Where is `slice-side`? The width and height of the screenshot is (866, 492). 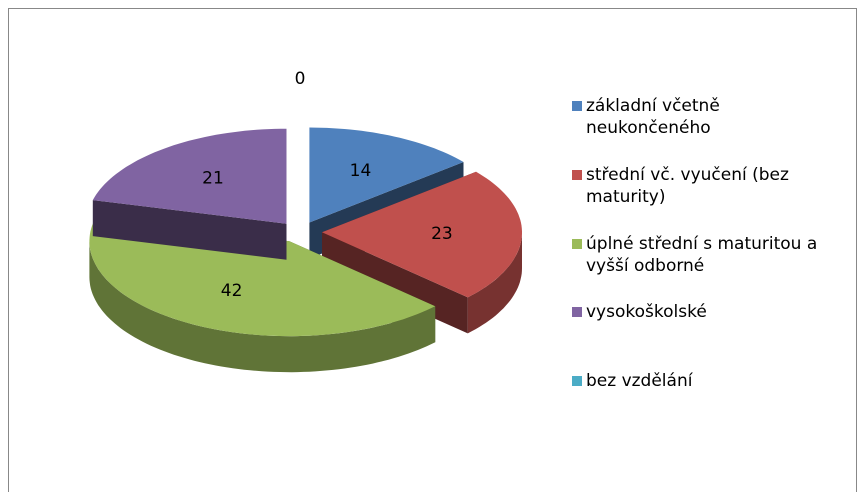
slice-side is located at coordinates (189, 230).